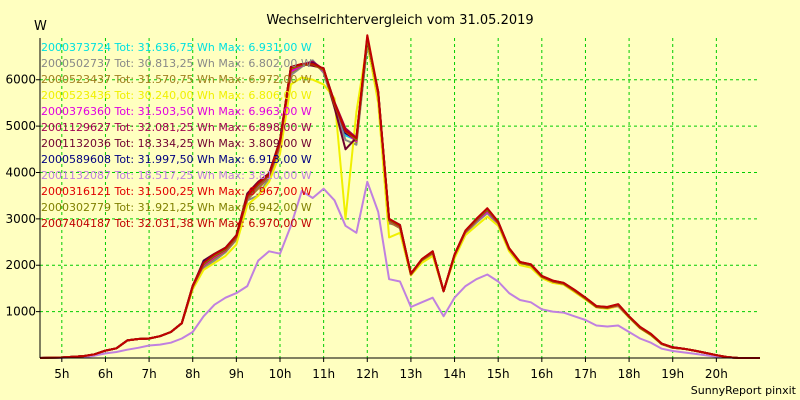 The height and width of the screenshot is (400, 800). What do you see at coordinates (236, 374) in the screenshot?
I see `x-tick-label: 9h` at bounding box center [236, 374].